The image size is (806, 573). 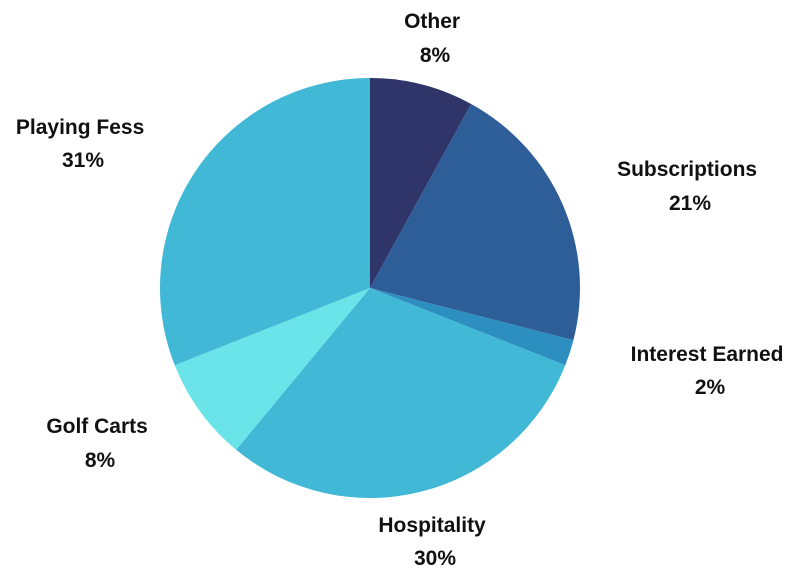 What do you see at coordinates (272, 369) in the screenshot?
I see `pie-slice-golf-carts` at bounding box center [272, 369].